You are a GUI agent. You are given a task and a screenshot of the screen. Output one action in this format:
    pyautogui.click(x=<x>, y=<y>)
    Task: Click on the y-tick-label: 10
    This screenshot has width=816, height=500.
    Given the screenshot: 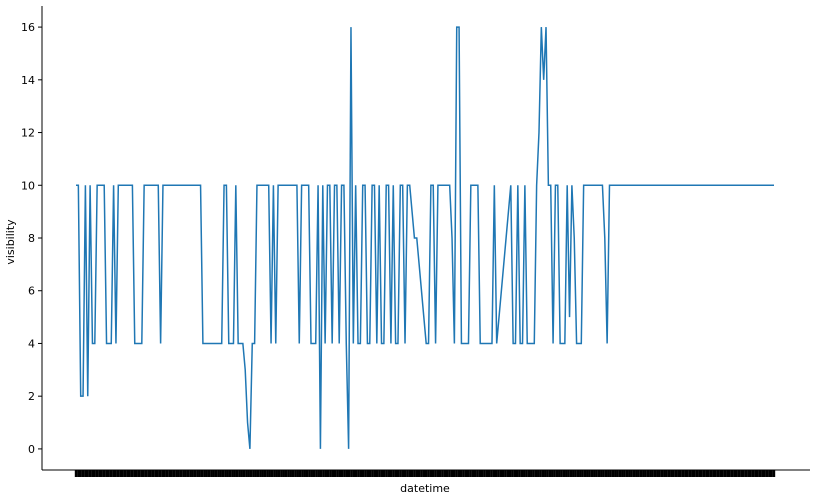 What is the action you would take?
    pyautogui.click(x=28, y=185)
    